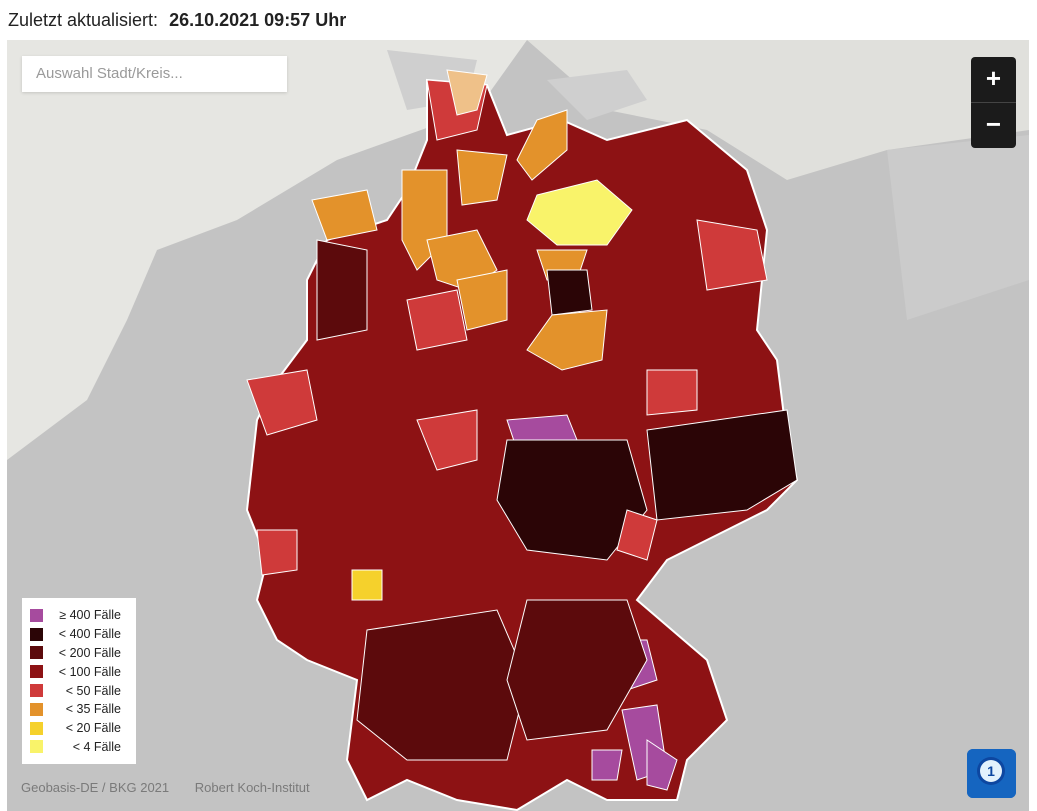 This screenshot has width=1037, height=811. What do you see at coordinates (93, 728) in the screenshot?
I see `legend-label: < 20 Fälle` at bounding box center [93, 728].